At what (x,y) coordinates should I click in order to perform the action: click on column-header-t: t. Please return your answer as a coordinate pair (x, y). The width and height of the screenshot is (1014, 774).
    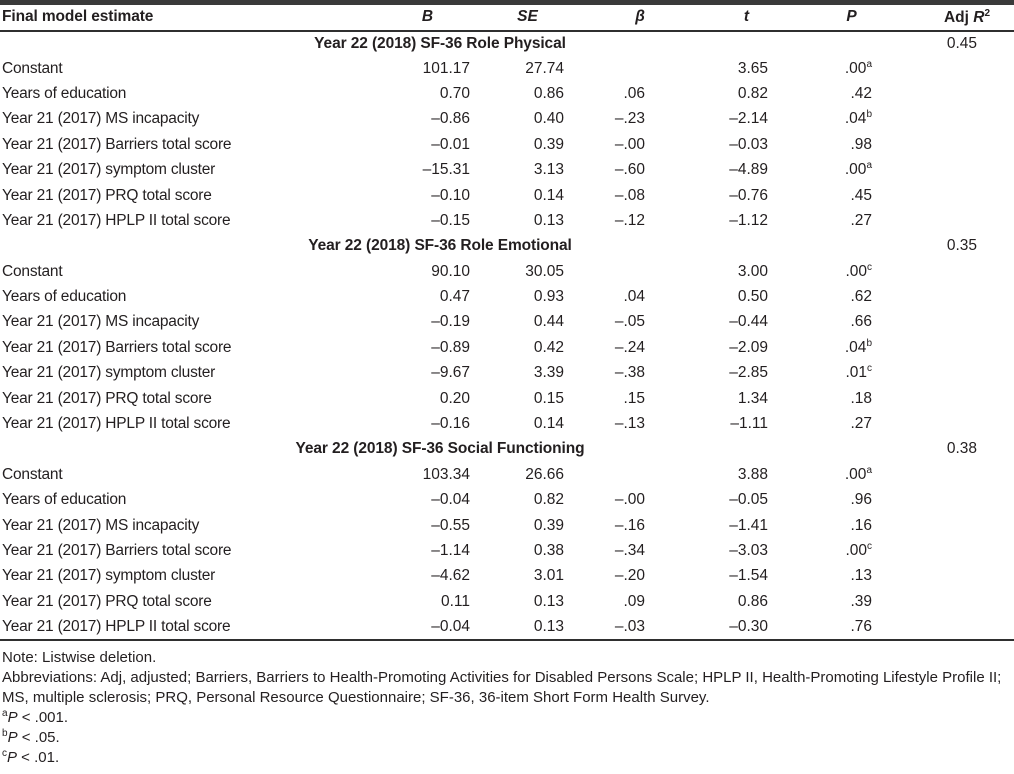
    Looking at the image, I should click on (716, 17).